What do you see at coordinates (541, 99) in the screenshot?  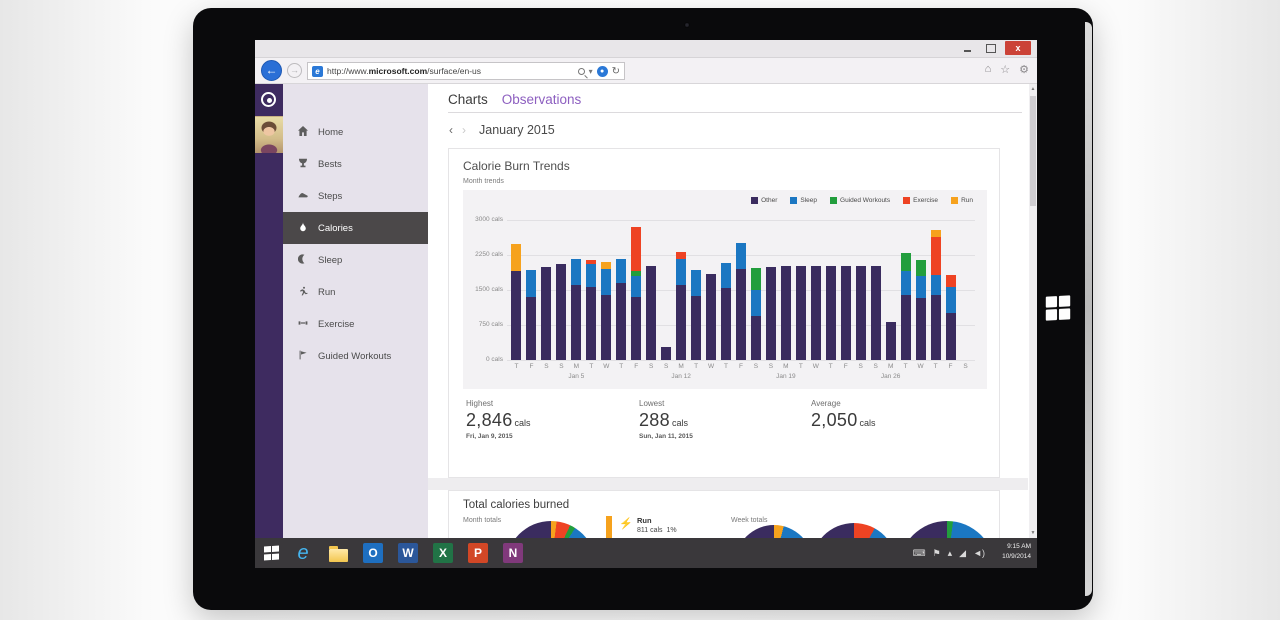 I see `tab-observations: Observations` at bounding box center [541, 99].